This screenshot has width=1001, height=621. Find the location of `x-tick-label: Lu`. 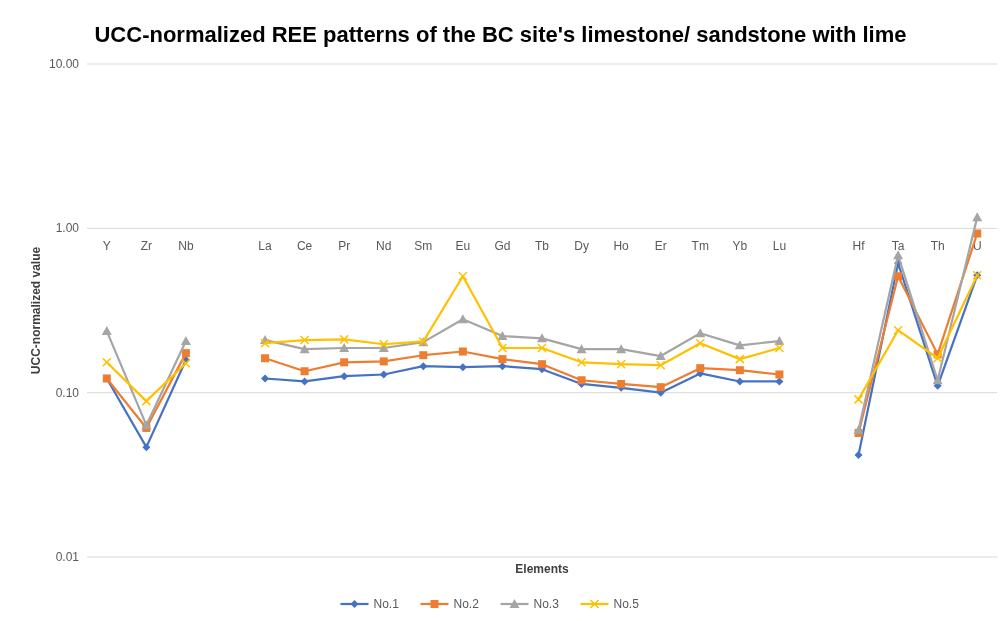

x-tick-label: Lu is located at coordinates (779, 246).